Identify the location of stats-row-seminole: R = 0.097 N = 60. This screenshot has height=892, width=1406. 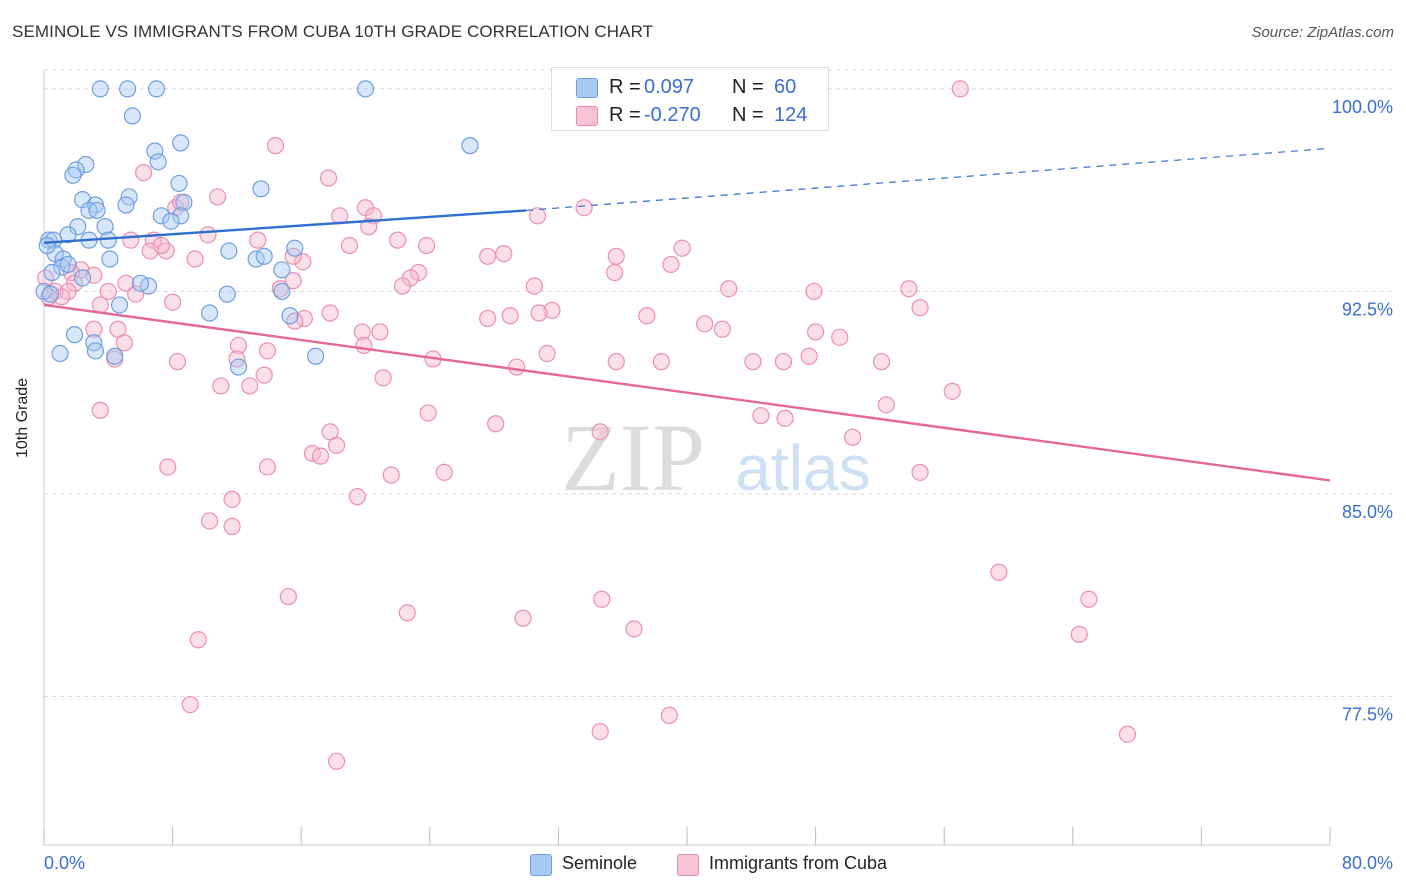
(690, 88).